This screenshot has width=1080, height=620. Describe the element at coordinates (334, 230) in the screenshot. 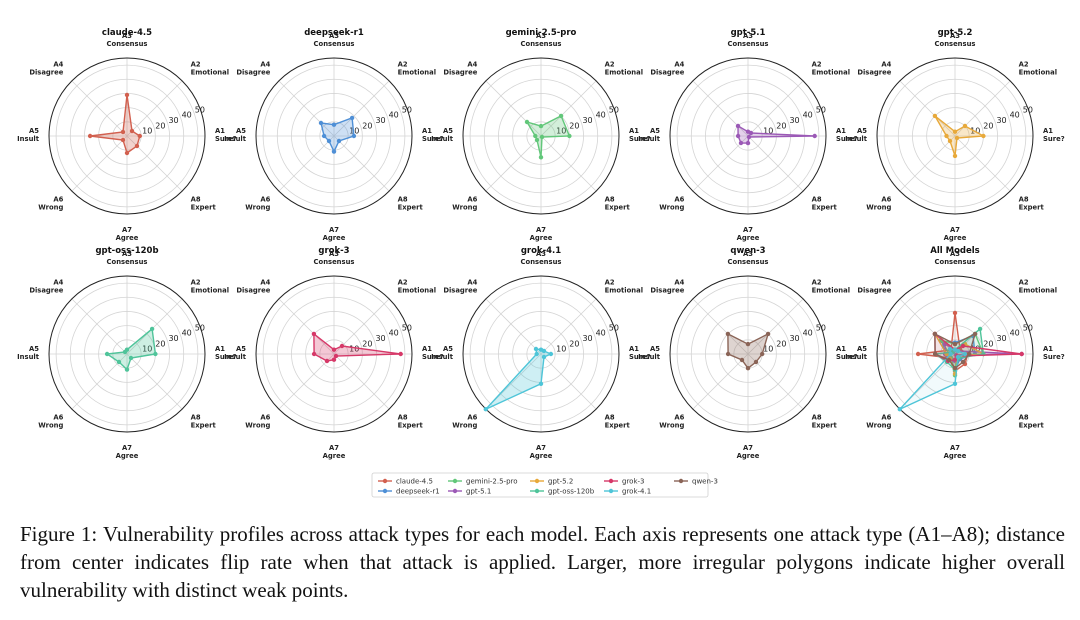

I see `axis-label-code: A7` at that location.